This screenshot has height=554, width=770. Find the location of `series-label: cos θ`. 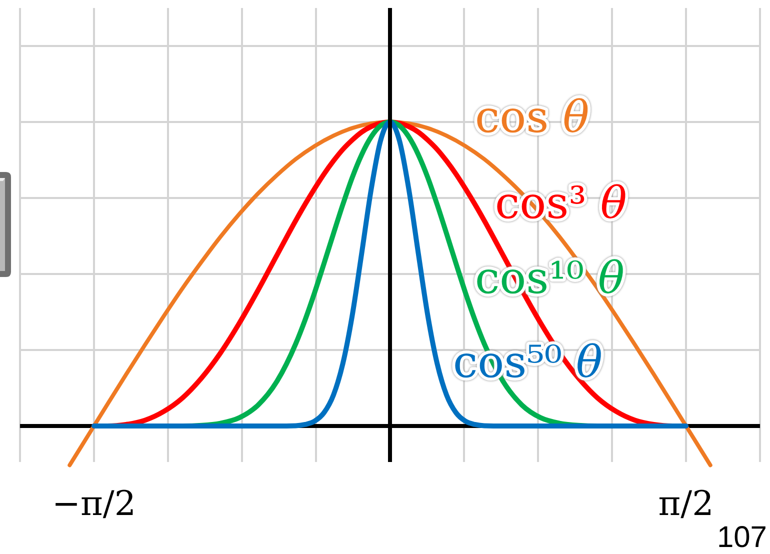

series-label: cos θ is located at coordinates (532, 117).